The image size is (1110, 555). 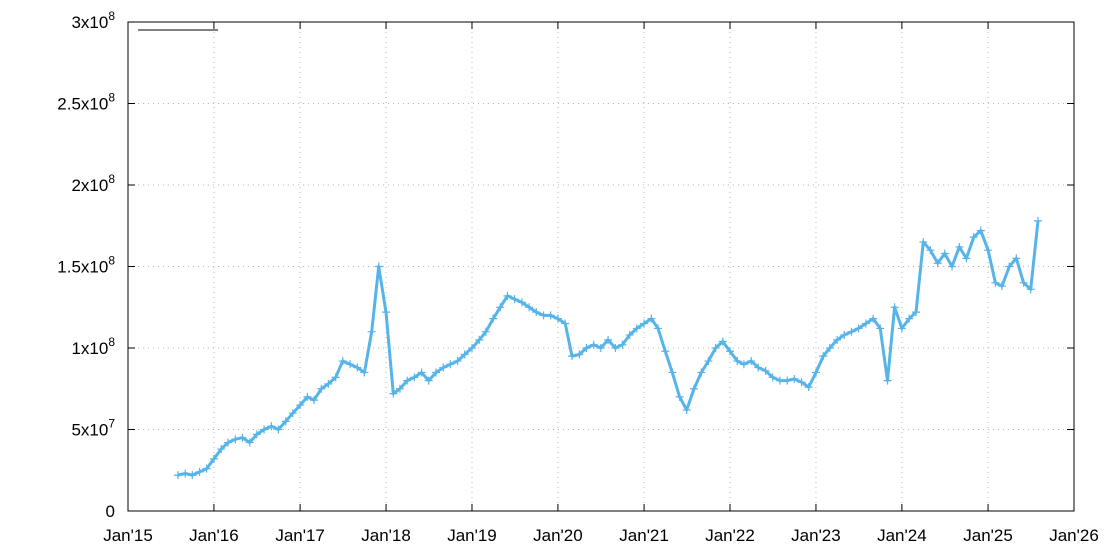 What do you see at coordinates (1074, 535) in the screenshot?
I see `x-tick-label: Jan'26` at bounding box center [1074, 535].